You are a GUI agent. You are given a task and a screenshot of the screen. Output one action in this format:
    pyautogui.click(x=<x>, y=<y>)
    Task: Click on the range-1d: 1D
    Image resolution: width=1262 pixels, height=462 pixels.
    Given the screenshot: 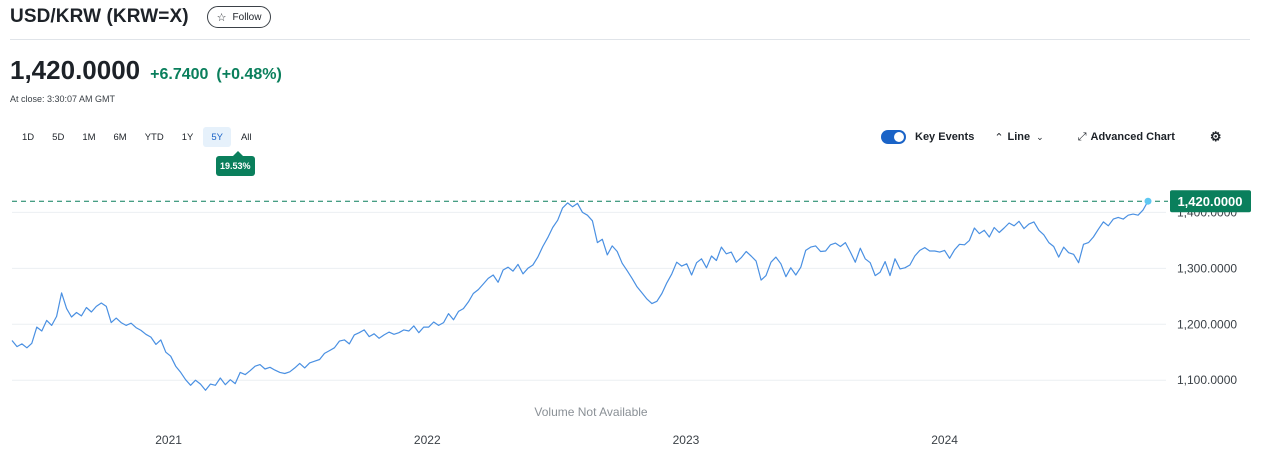 What is the action you would take?
    pyautogui.click(x=28, y=137)
    